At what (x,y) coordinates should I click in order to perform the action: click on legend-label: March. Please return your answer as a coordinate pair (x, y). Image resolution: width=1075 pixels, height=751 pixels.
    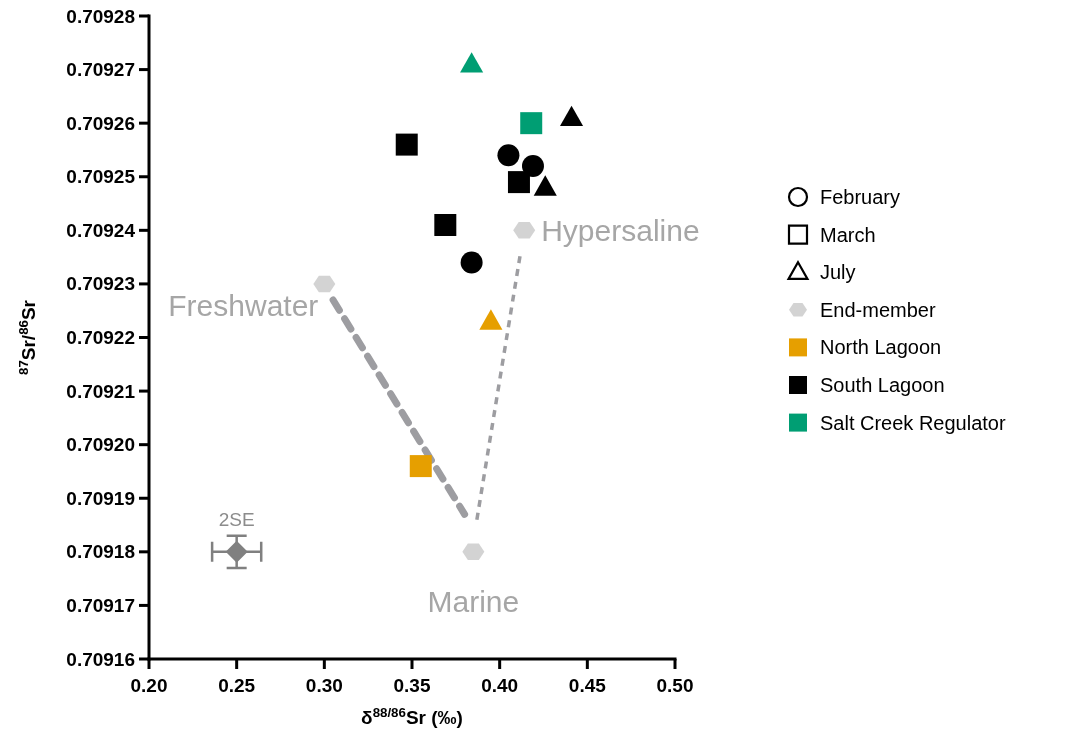
    Looking at the image, I should click on (848, 234).